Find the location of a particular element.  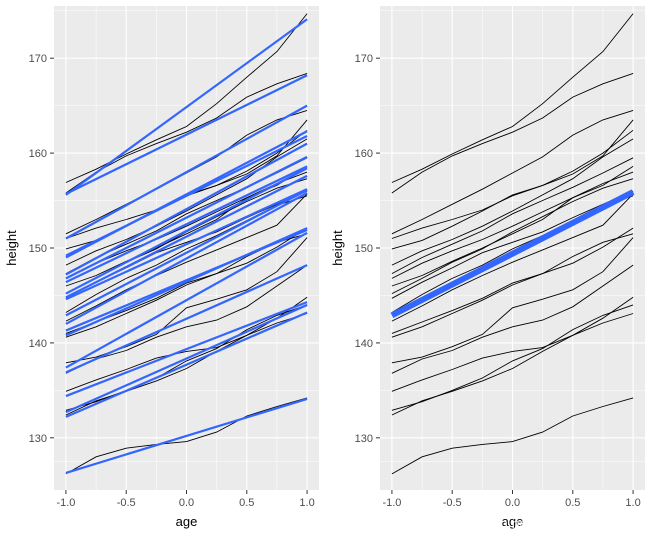

watermark-text: https://blog.csdn.net/weixin_45178611 is located at coordinates (524, 523).